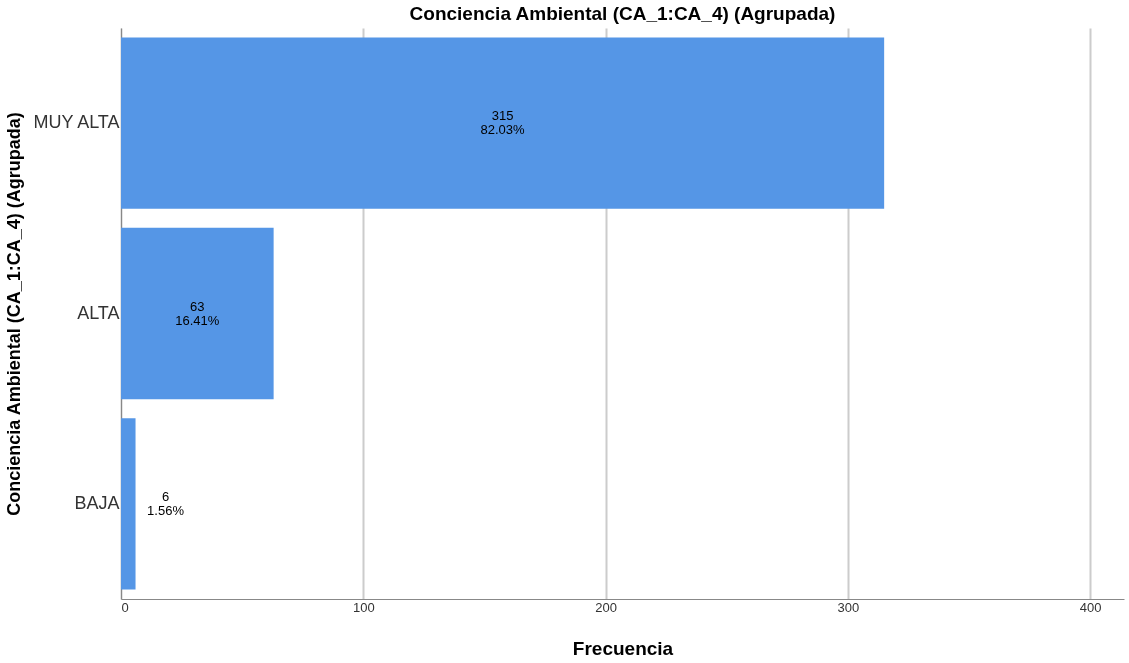 This screenshot has height=663, width=1129. What do you see at coordinates (14, 314) in the screenshot?
I see `y-axis-title: Conciencia Ambiental (CA_1:CA_4) (Agrupada)` at bounding box center [14, 314].